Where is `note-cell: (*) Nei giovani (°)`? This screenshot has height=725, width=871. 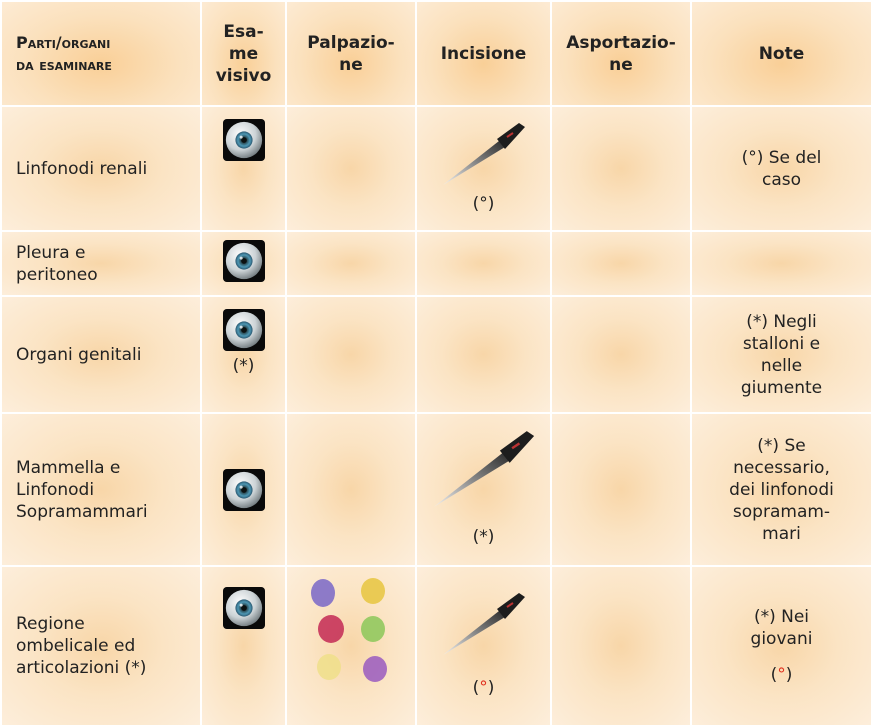 note-cell: (*) Nei giovani (°) is located at coordinates (780, 645).